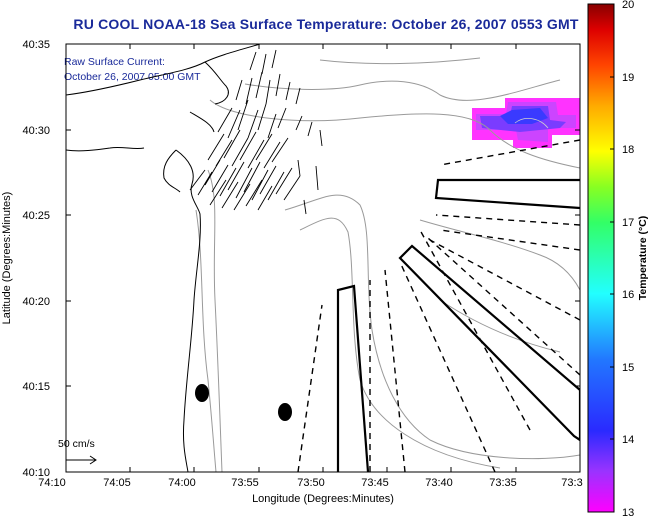 Image resolution: width=651 pixels, height=518 pixels. What do you see at coordinates (36, 473) in the screenshot?
I see `y-tick-label: 40:10` at bounding box center [36, 473].